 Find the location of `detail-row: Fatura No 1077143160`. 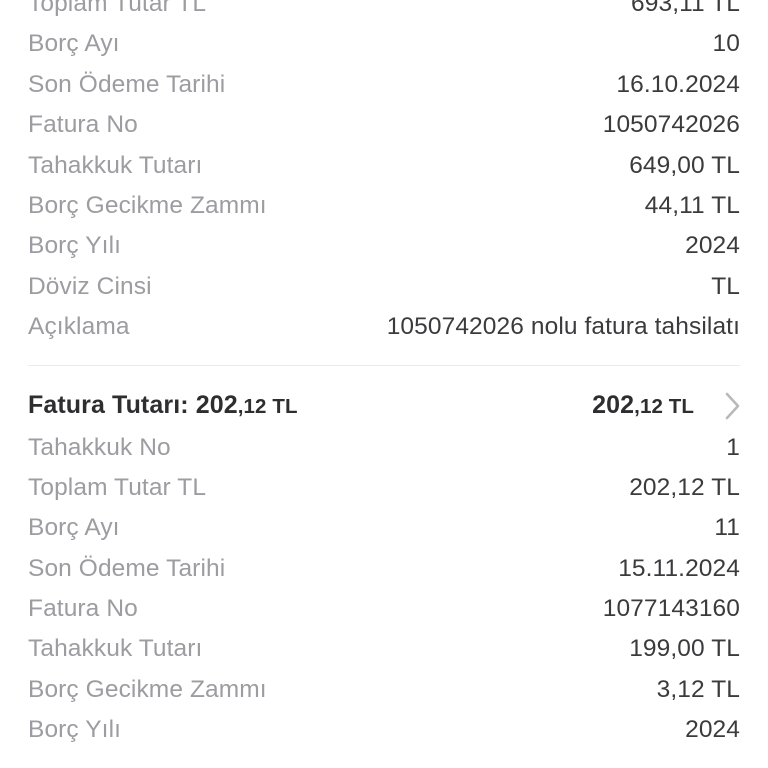

detail-row: Fatura No 1077143160 is located at coordinates (384, 615).